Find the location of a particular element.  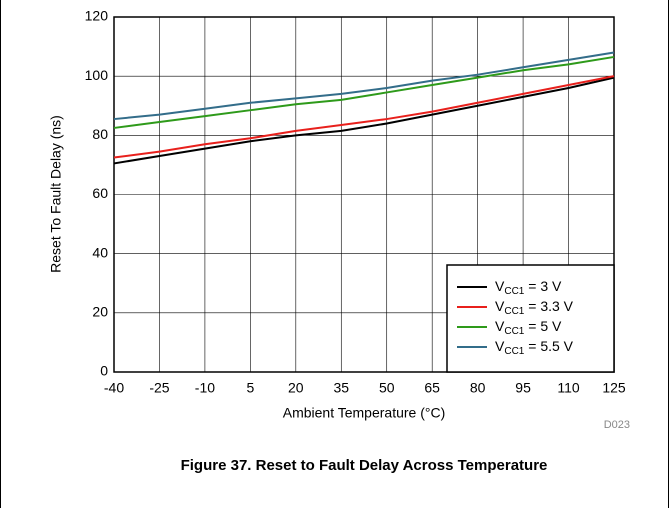

x-tick-label: 110 is located at coordinates (568, 388).